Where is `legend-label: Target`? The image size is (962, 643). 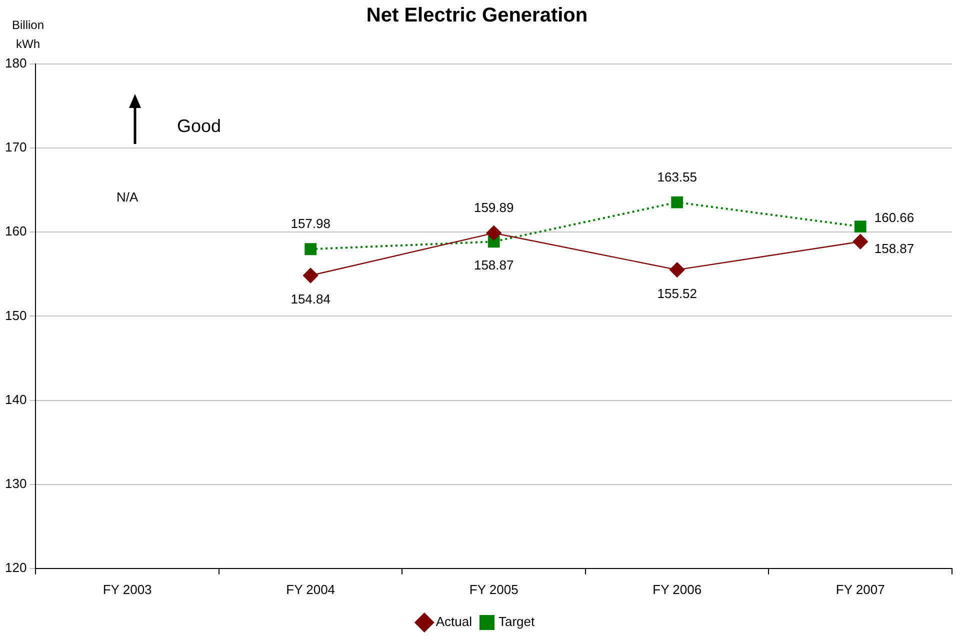
legend-label: Target is located at coordinates (517, 622).